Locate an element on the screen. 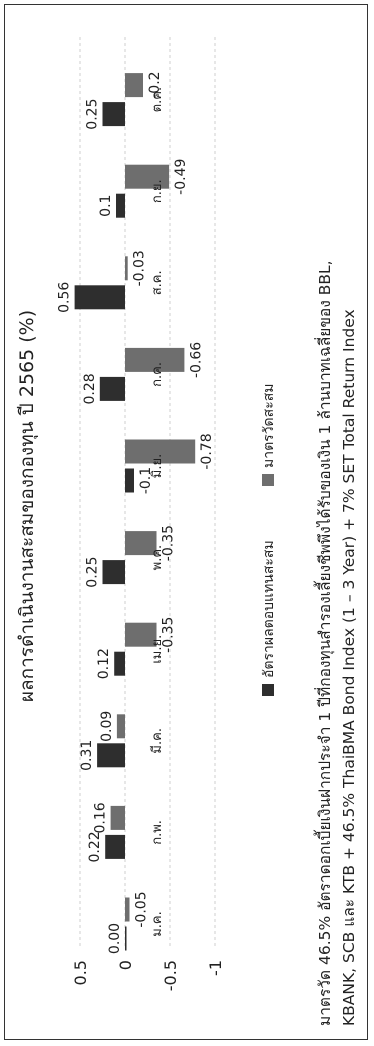  category-label: ก.ค. is located at coordinates (157, 374).